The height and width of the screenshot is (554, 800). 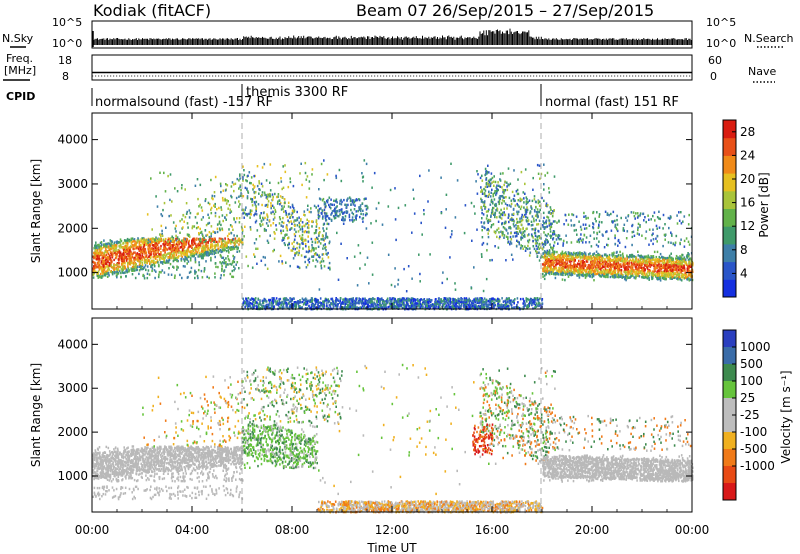 What do you see at coordinates (184, 102) in the screenshot?
I see `cpid-segment-1: normalsound (fast) -157 RF` at bounding box center [184, 102].